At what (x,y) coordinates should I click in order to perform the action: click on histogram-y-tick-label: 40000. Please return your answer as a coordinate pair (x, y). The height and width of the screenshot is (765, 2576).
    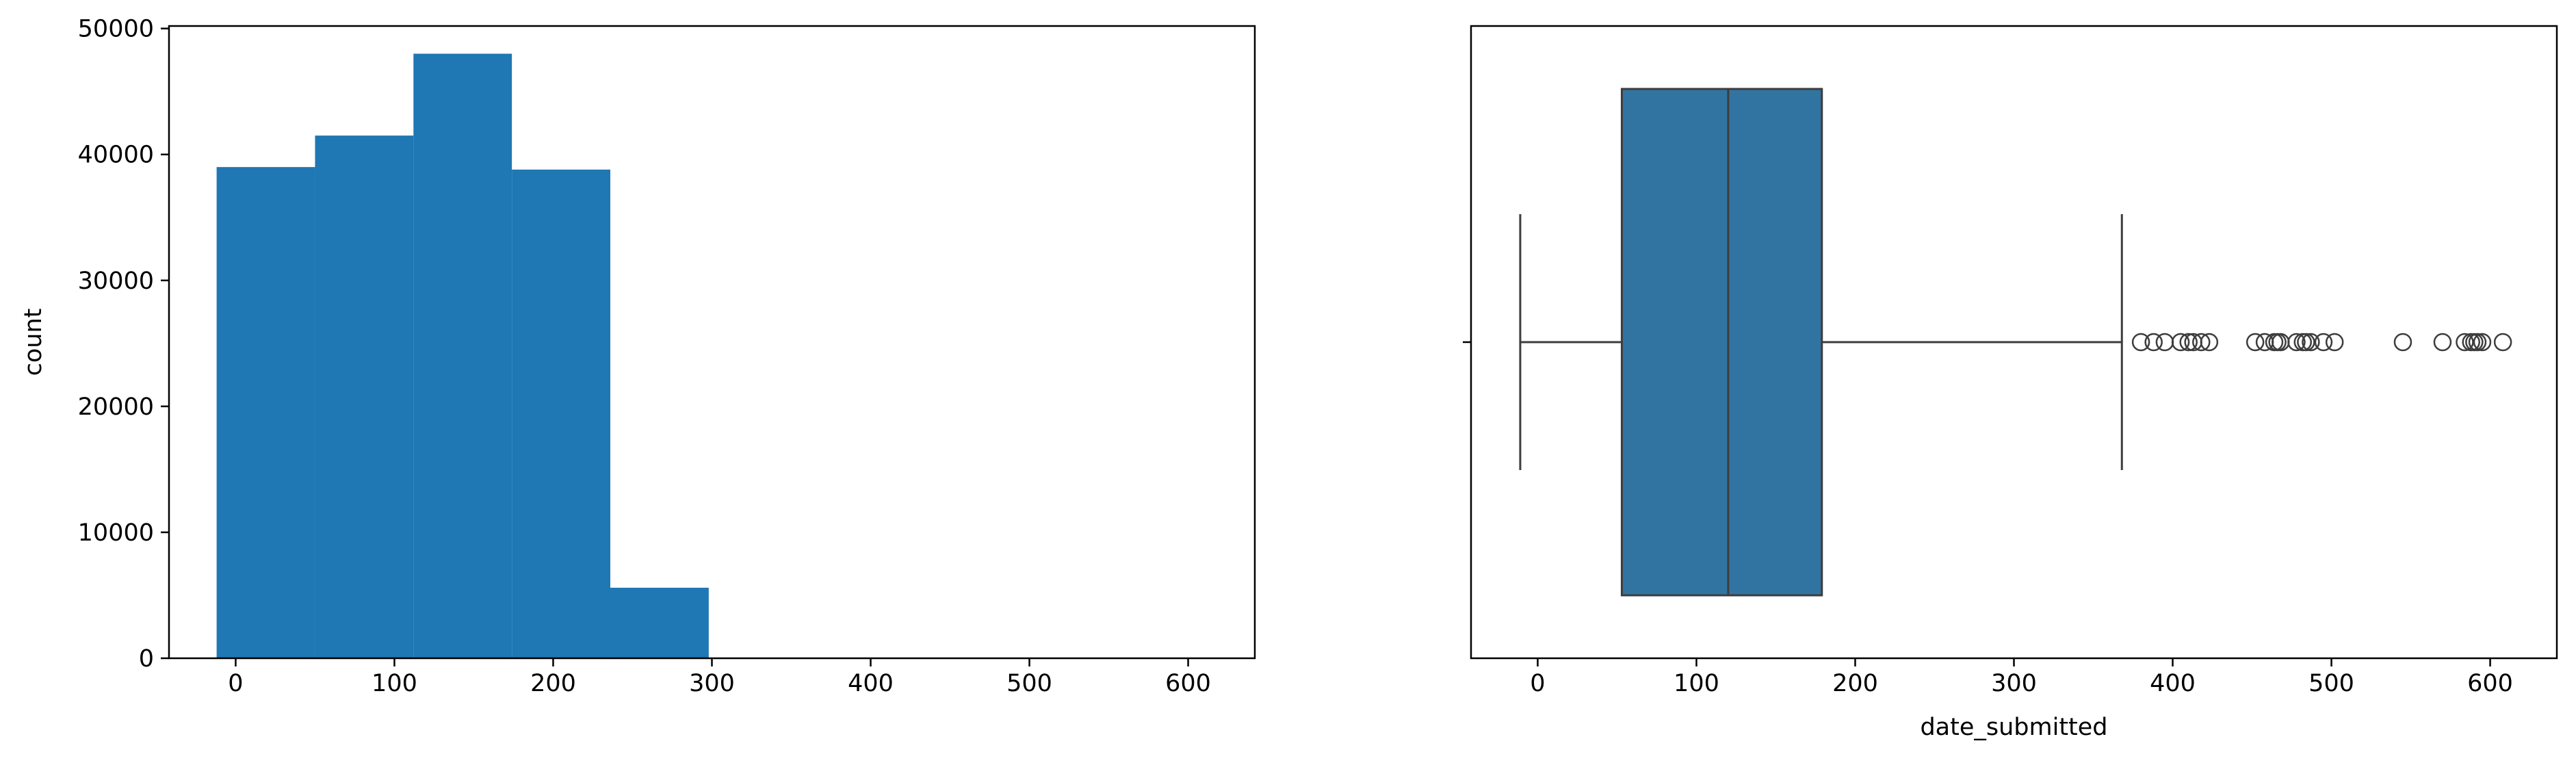
    Looking at the image, I should click on (116, 155).